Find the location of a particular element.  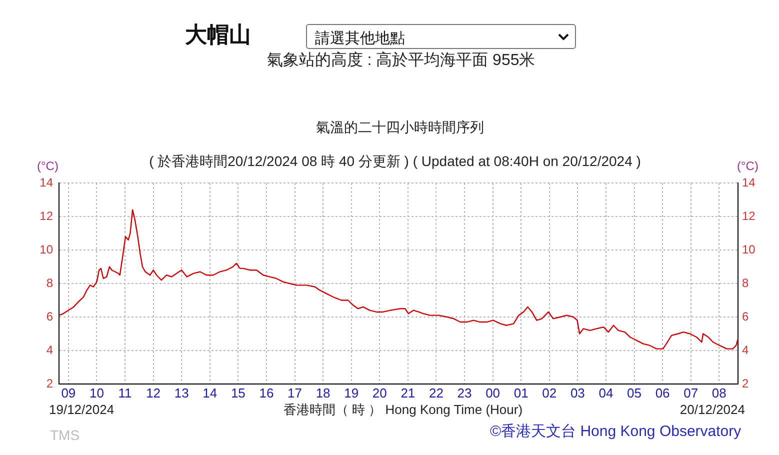

x-tick-label: 03 is located at coordinates (577, 392).